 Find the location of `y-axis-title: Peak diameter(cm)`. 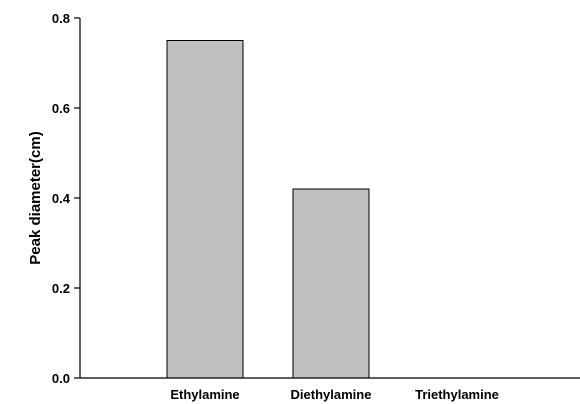

y-axis-title: Peak diameter(cm) is located at coordinates (35, 197).